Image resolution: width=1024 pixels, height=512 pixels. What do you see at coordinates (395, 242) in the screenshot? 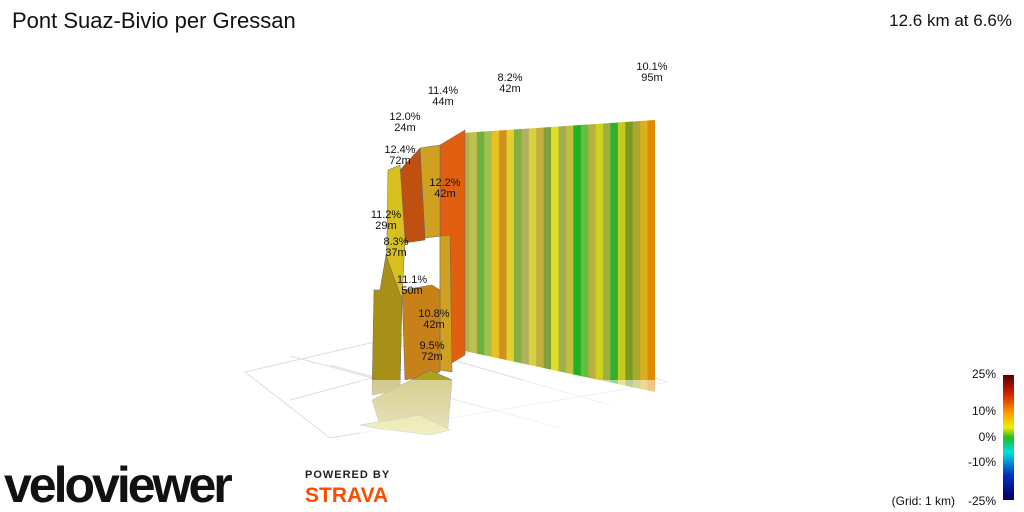
I see `annotation-grade: 8.3%` at bounding box center [395, 242].